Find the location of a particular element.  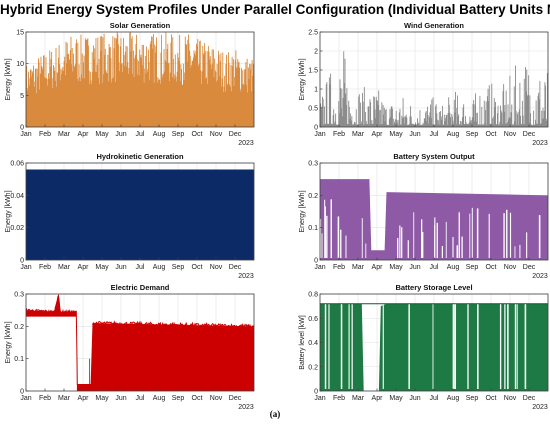

y-tick-label: 0.5 is located at coordinates (313, 109).